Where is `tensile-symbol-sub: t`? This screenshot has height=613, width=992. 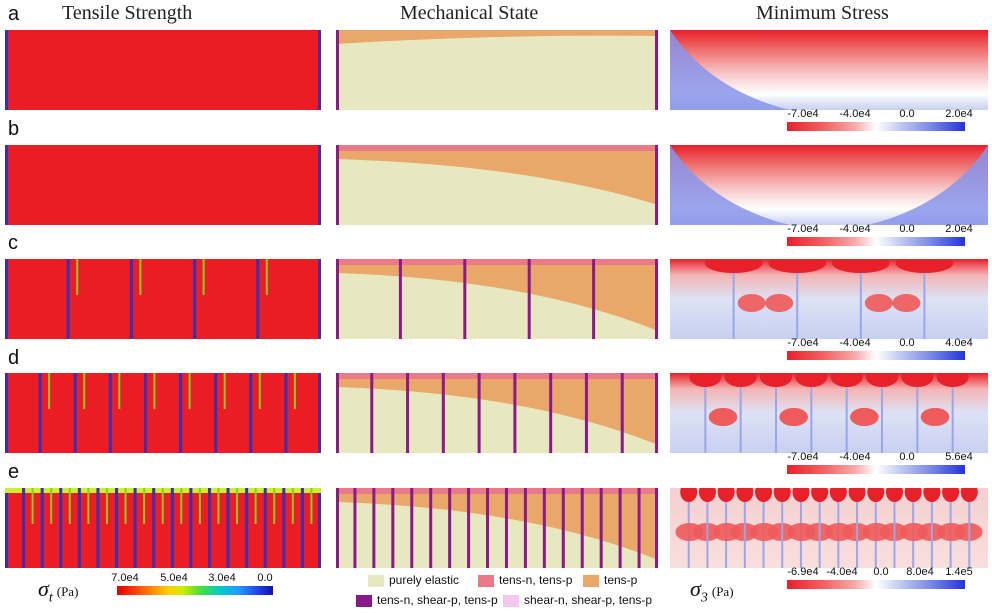 tensile-symbol-sub: t is located at coordinates (50, 598).